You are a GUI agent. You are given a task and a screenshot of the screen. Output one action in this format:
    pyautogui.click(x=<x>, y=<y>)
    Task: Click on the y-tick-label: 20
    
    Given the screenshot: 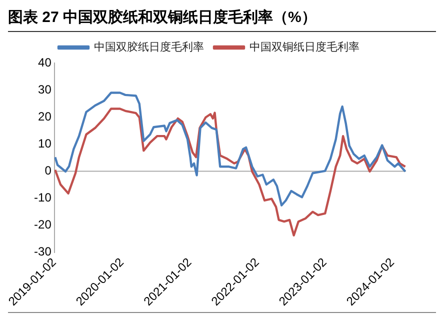 What is the action you would take?
    pyautogui.click(x=45, y=116)
    